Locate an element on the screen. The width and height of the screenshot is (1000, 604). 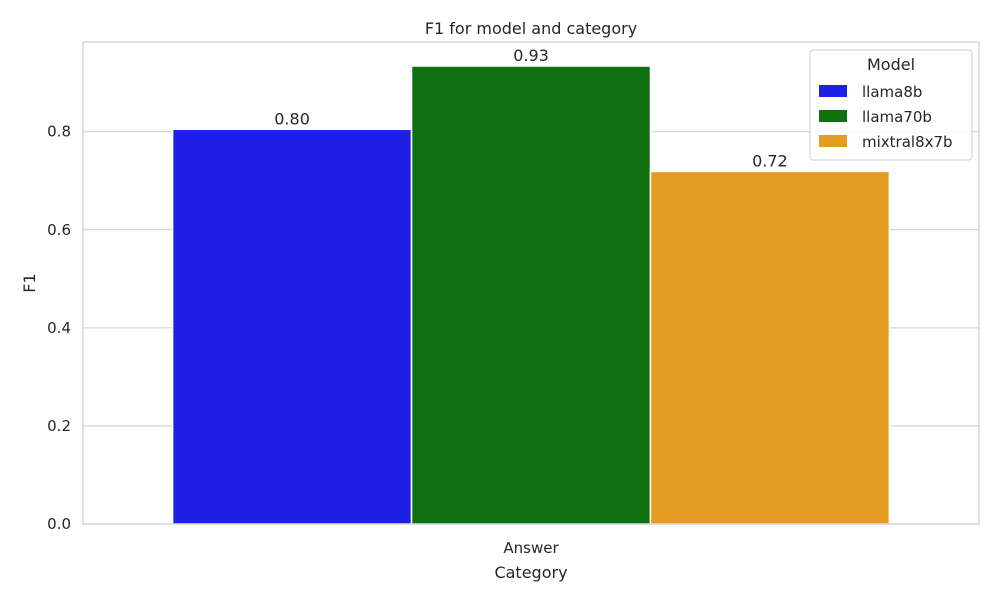
legend-box is located at coordinates (891, 105).